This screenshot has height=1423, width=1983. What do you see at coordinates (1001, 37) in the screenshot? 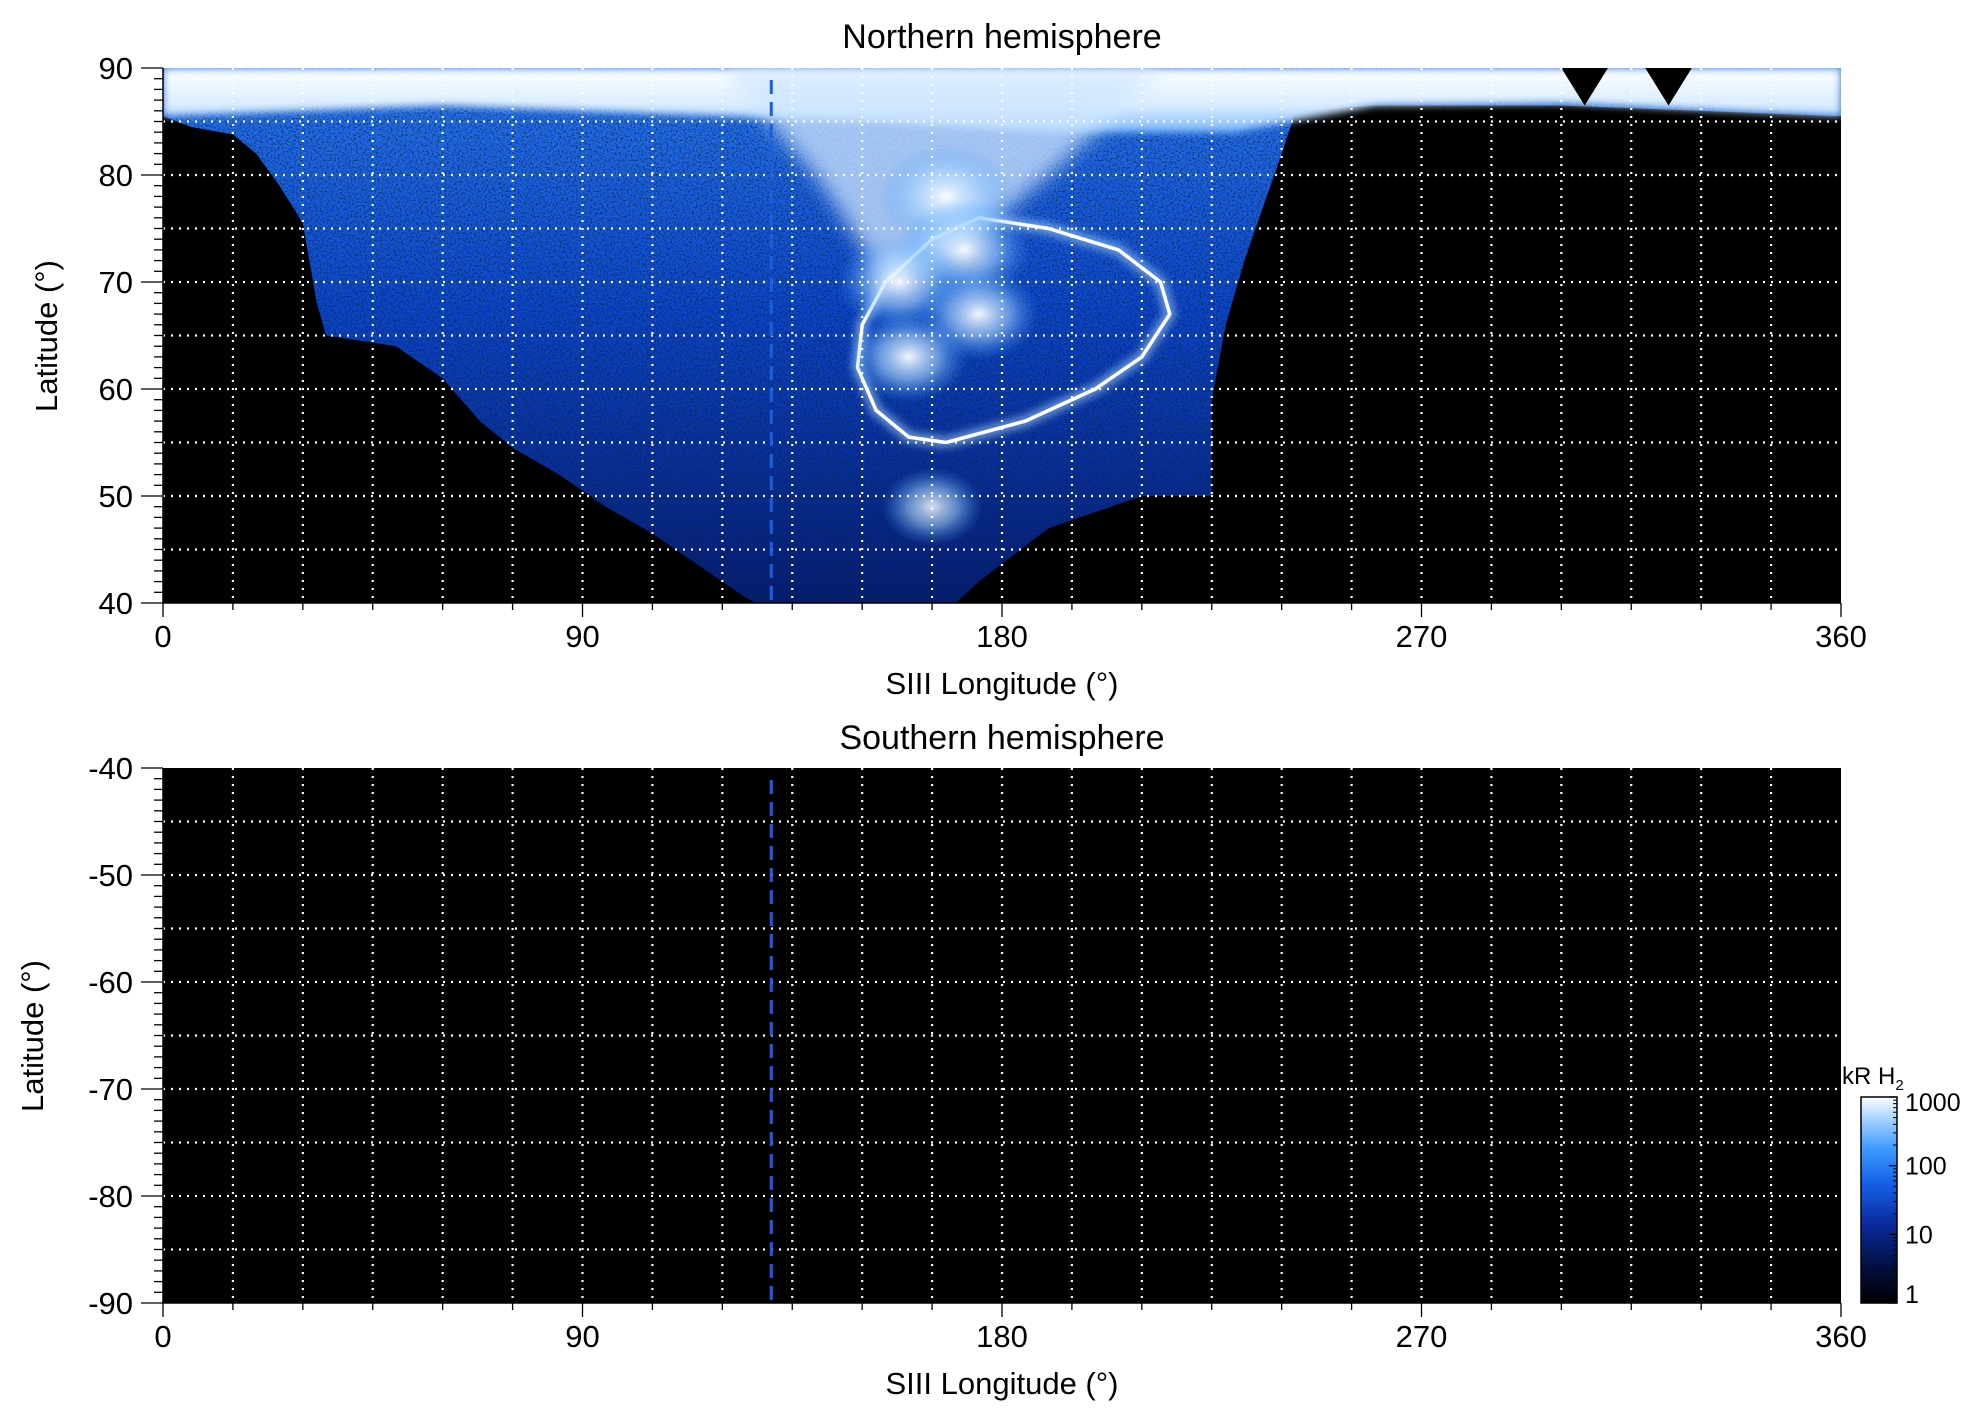
I see `panel-title: Northern hemisphere` at bounding box center [1001, 37].